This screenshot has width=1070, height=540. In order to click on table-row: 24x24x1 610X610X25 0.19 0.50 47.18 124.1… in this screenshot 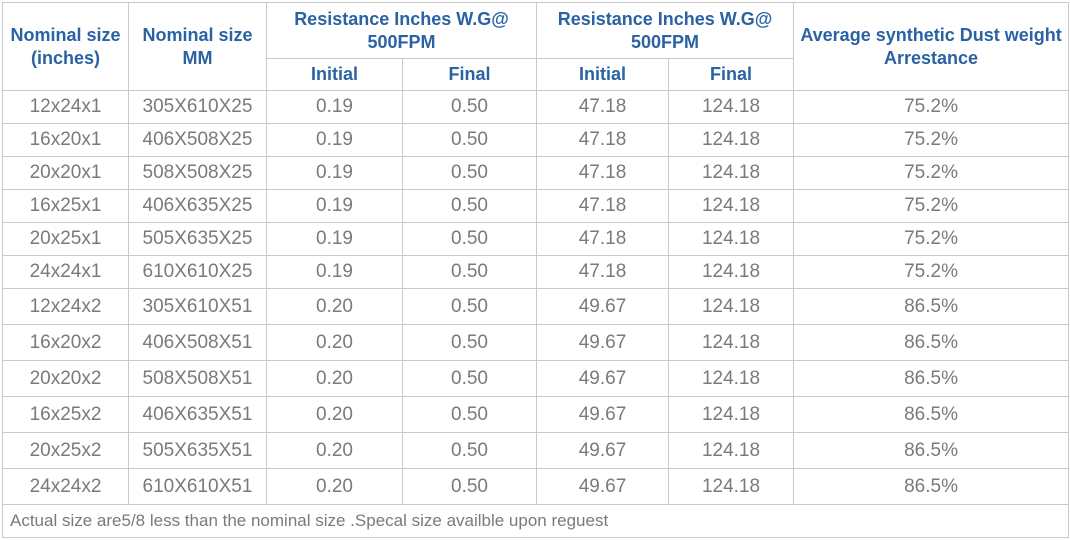, I will do `click(536, 272)`.